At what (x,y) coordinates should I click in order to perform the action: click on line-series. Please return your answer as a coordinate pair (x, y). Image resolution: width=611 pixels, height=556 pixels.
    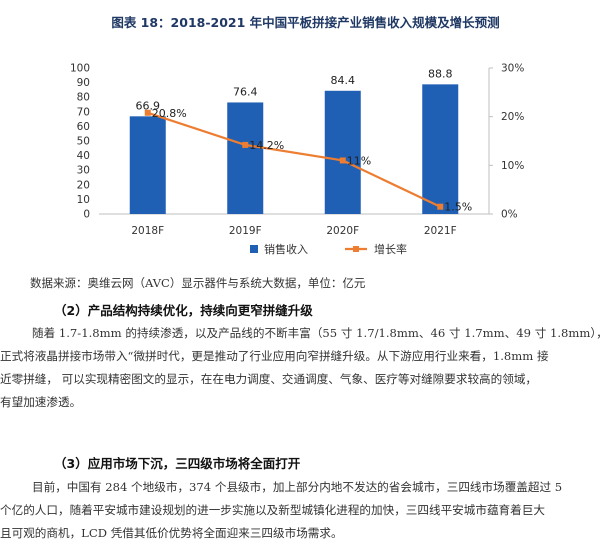
    Looking at the image, I should click on (294, 159).